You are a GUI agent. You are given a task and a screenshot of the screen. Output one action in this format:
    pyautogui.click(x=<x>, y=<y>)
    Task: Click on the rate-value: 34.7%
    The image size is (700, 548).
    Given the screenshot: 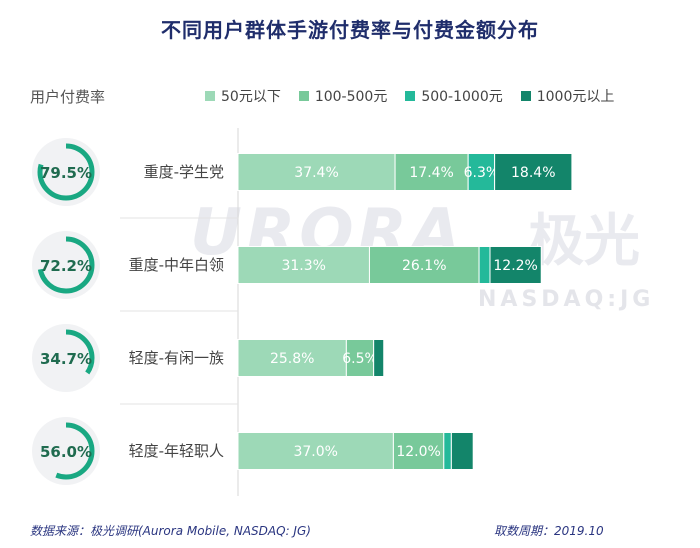 What is the action you would take?
    pyautogui.click(x=66, y=359)
    